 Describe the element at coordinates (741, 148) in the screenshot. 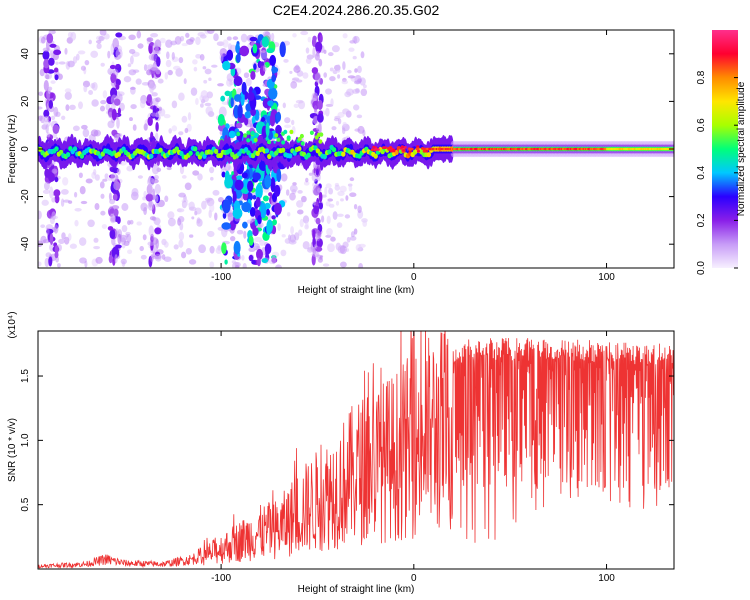

I see `colorbar-label: Normalized spectral amplitude` at that location.